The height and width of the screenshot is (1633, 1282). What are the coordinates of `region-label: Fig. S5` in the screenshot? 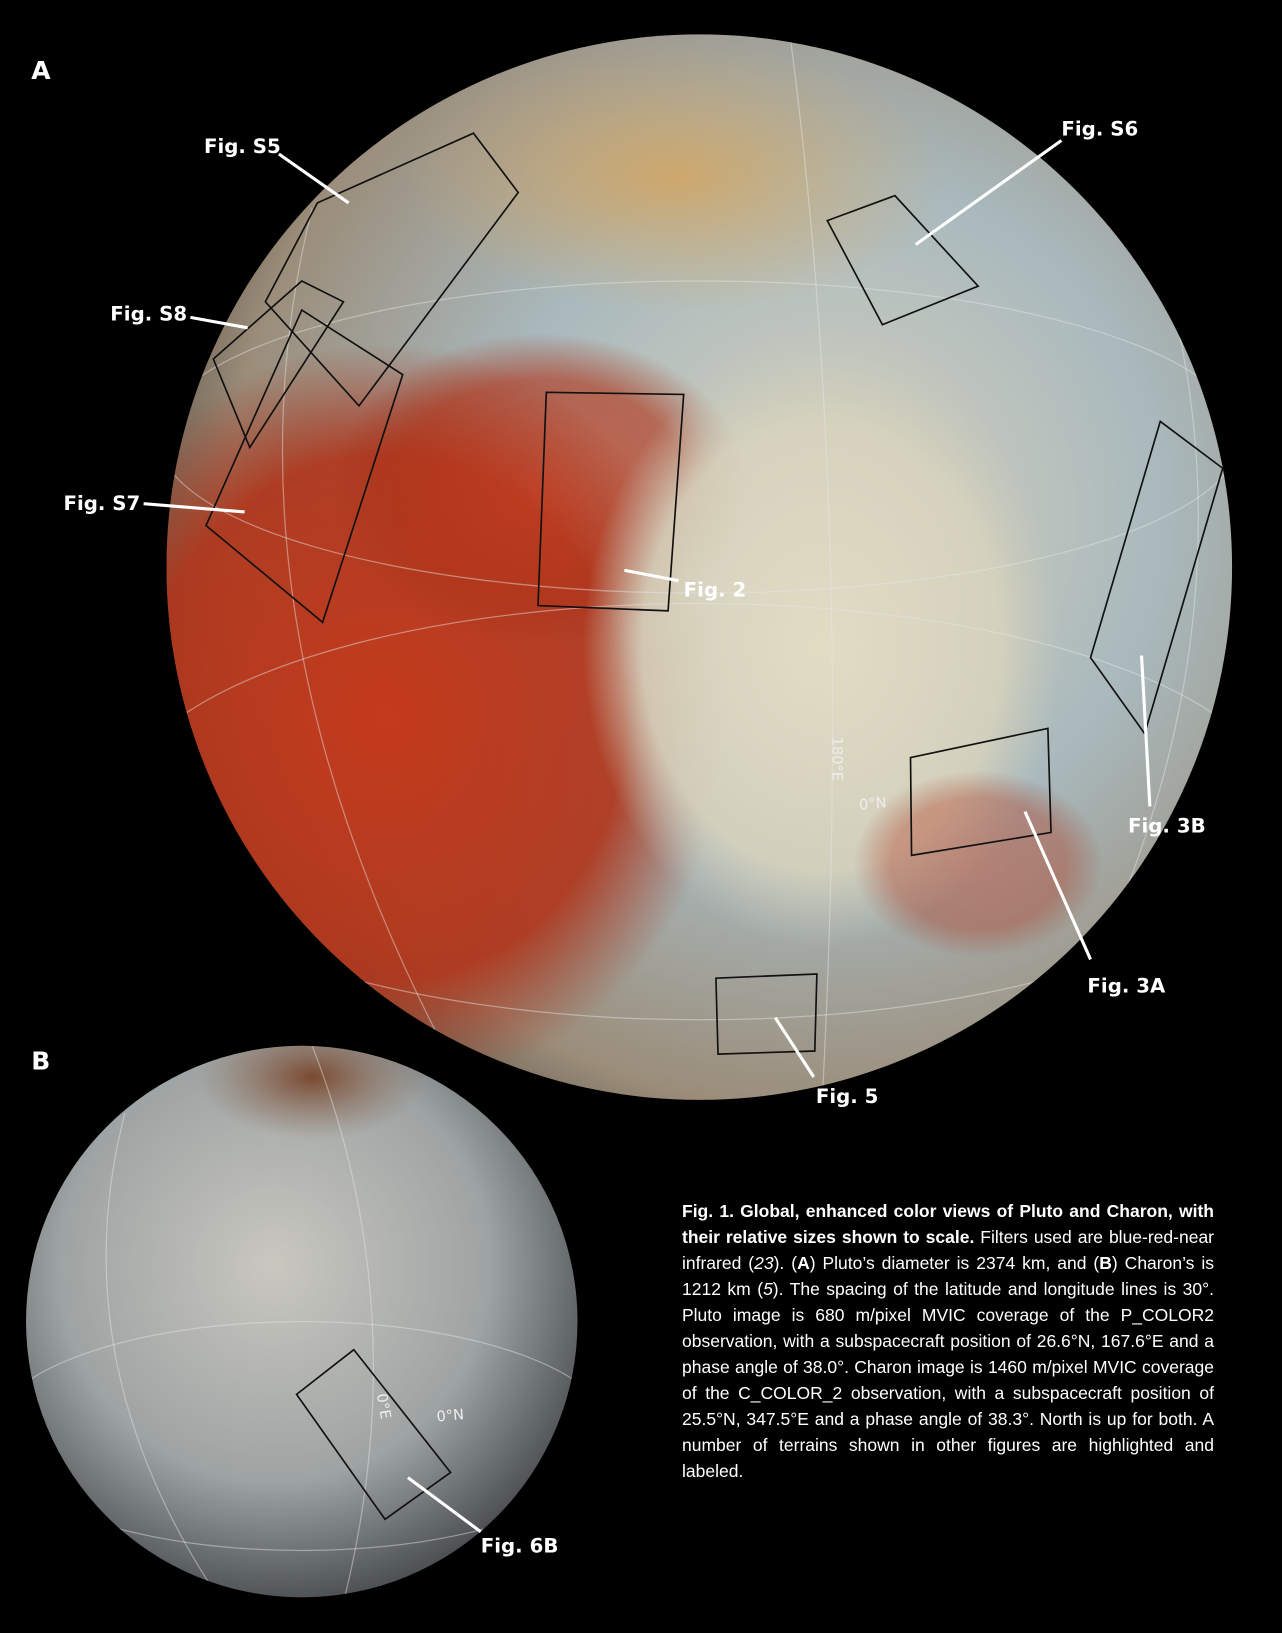 It's located at (242, 146).